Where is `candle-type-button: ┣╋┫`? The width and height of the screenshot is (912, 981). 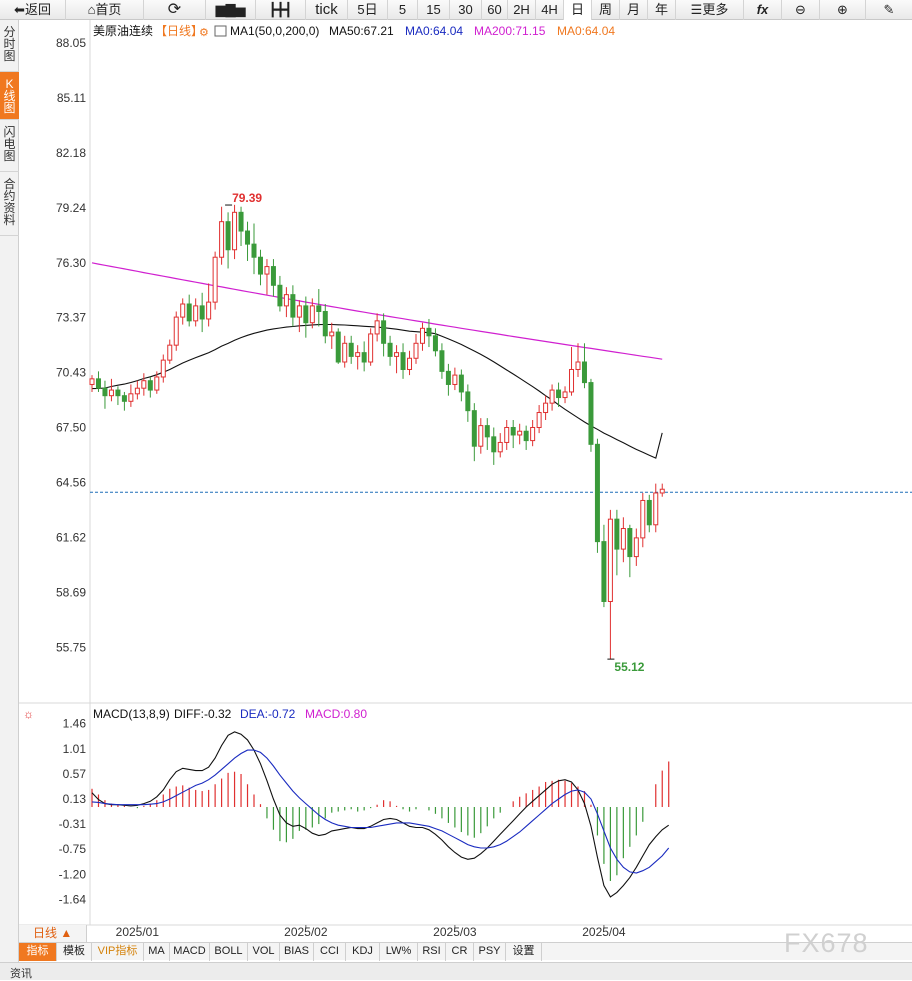 candle-type-button: ┣╋┫ is located at coordinates (281, 10).